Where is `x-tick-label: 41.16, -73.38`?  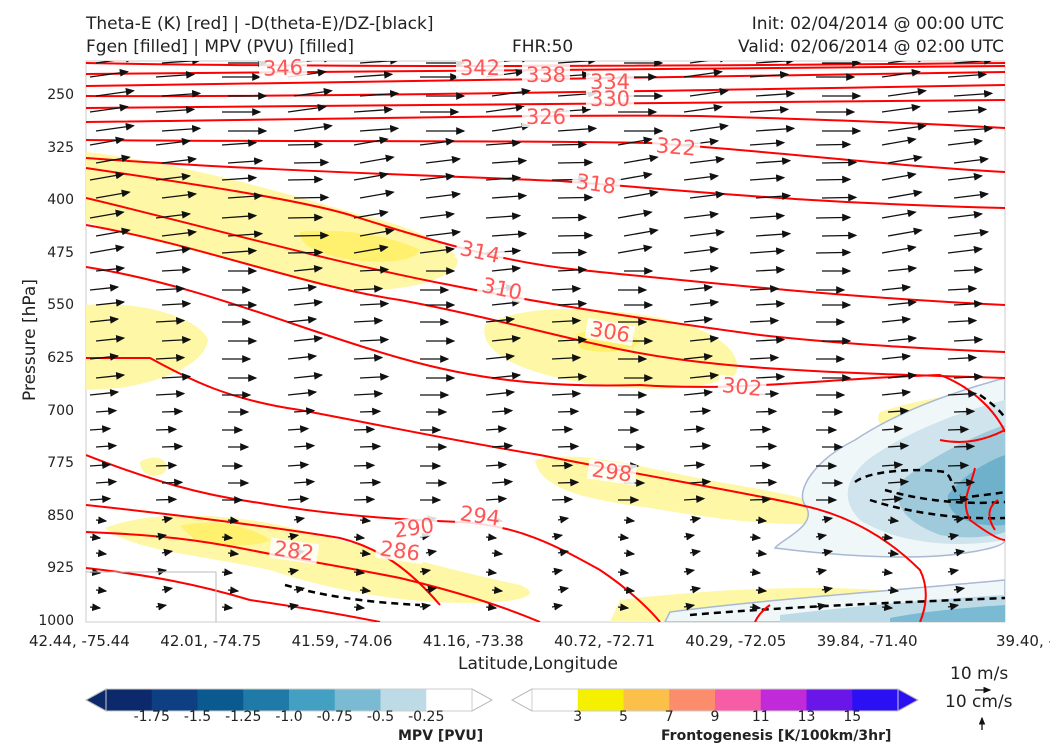
x-tick-label: 41.16, -73.38 is located at coordinates (473, 641).